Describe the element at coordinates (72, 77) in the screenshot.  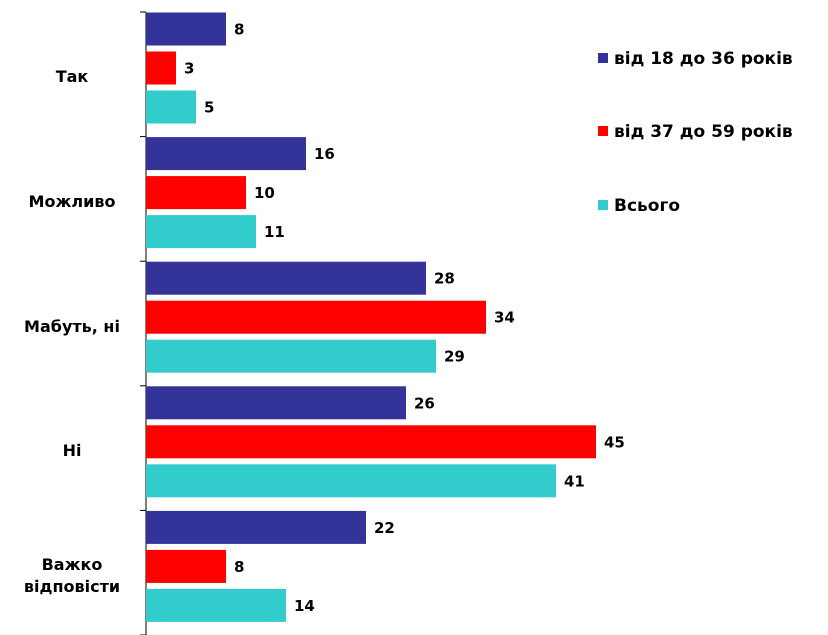
I see `category-label: Так` at that location.